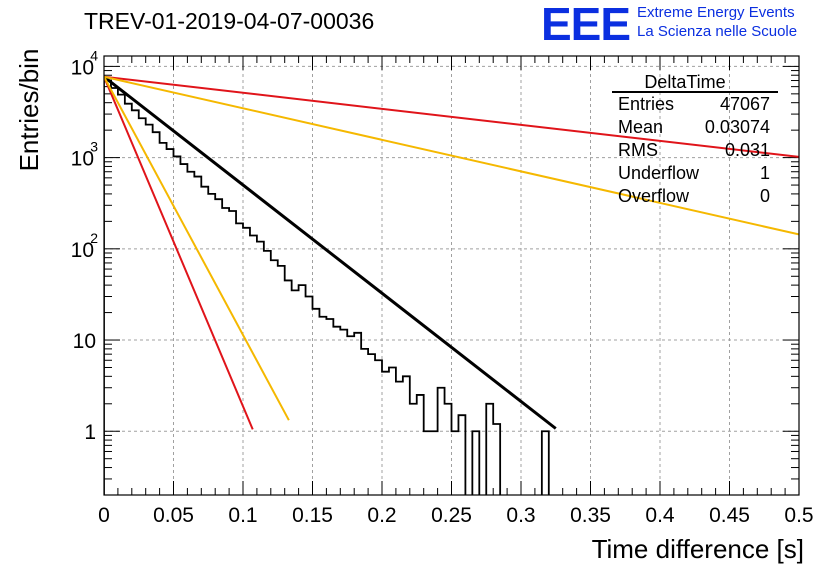  Describe the element at coordinates (451, 116) in the screenshot. I see `fit-curve-slow-red` at that location.